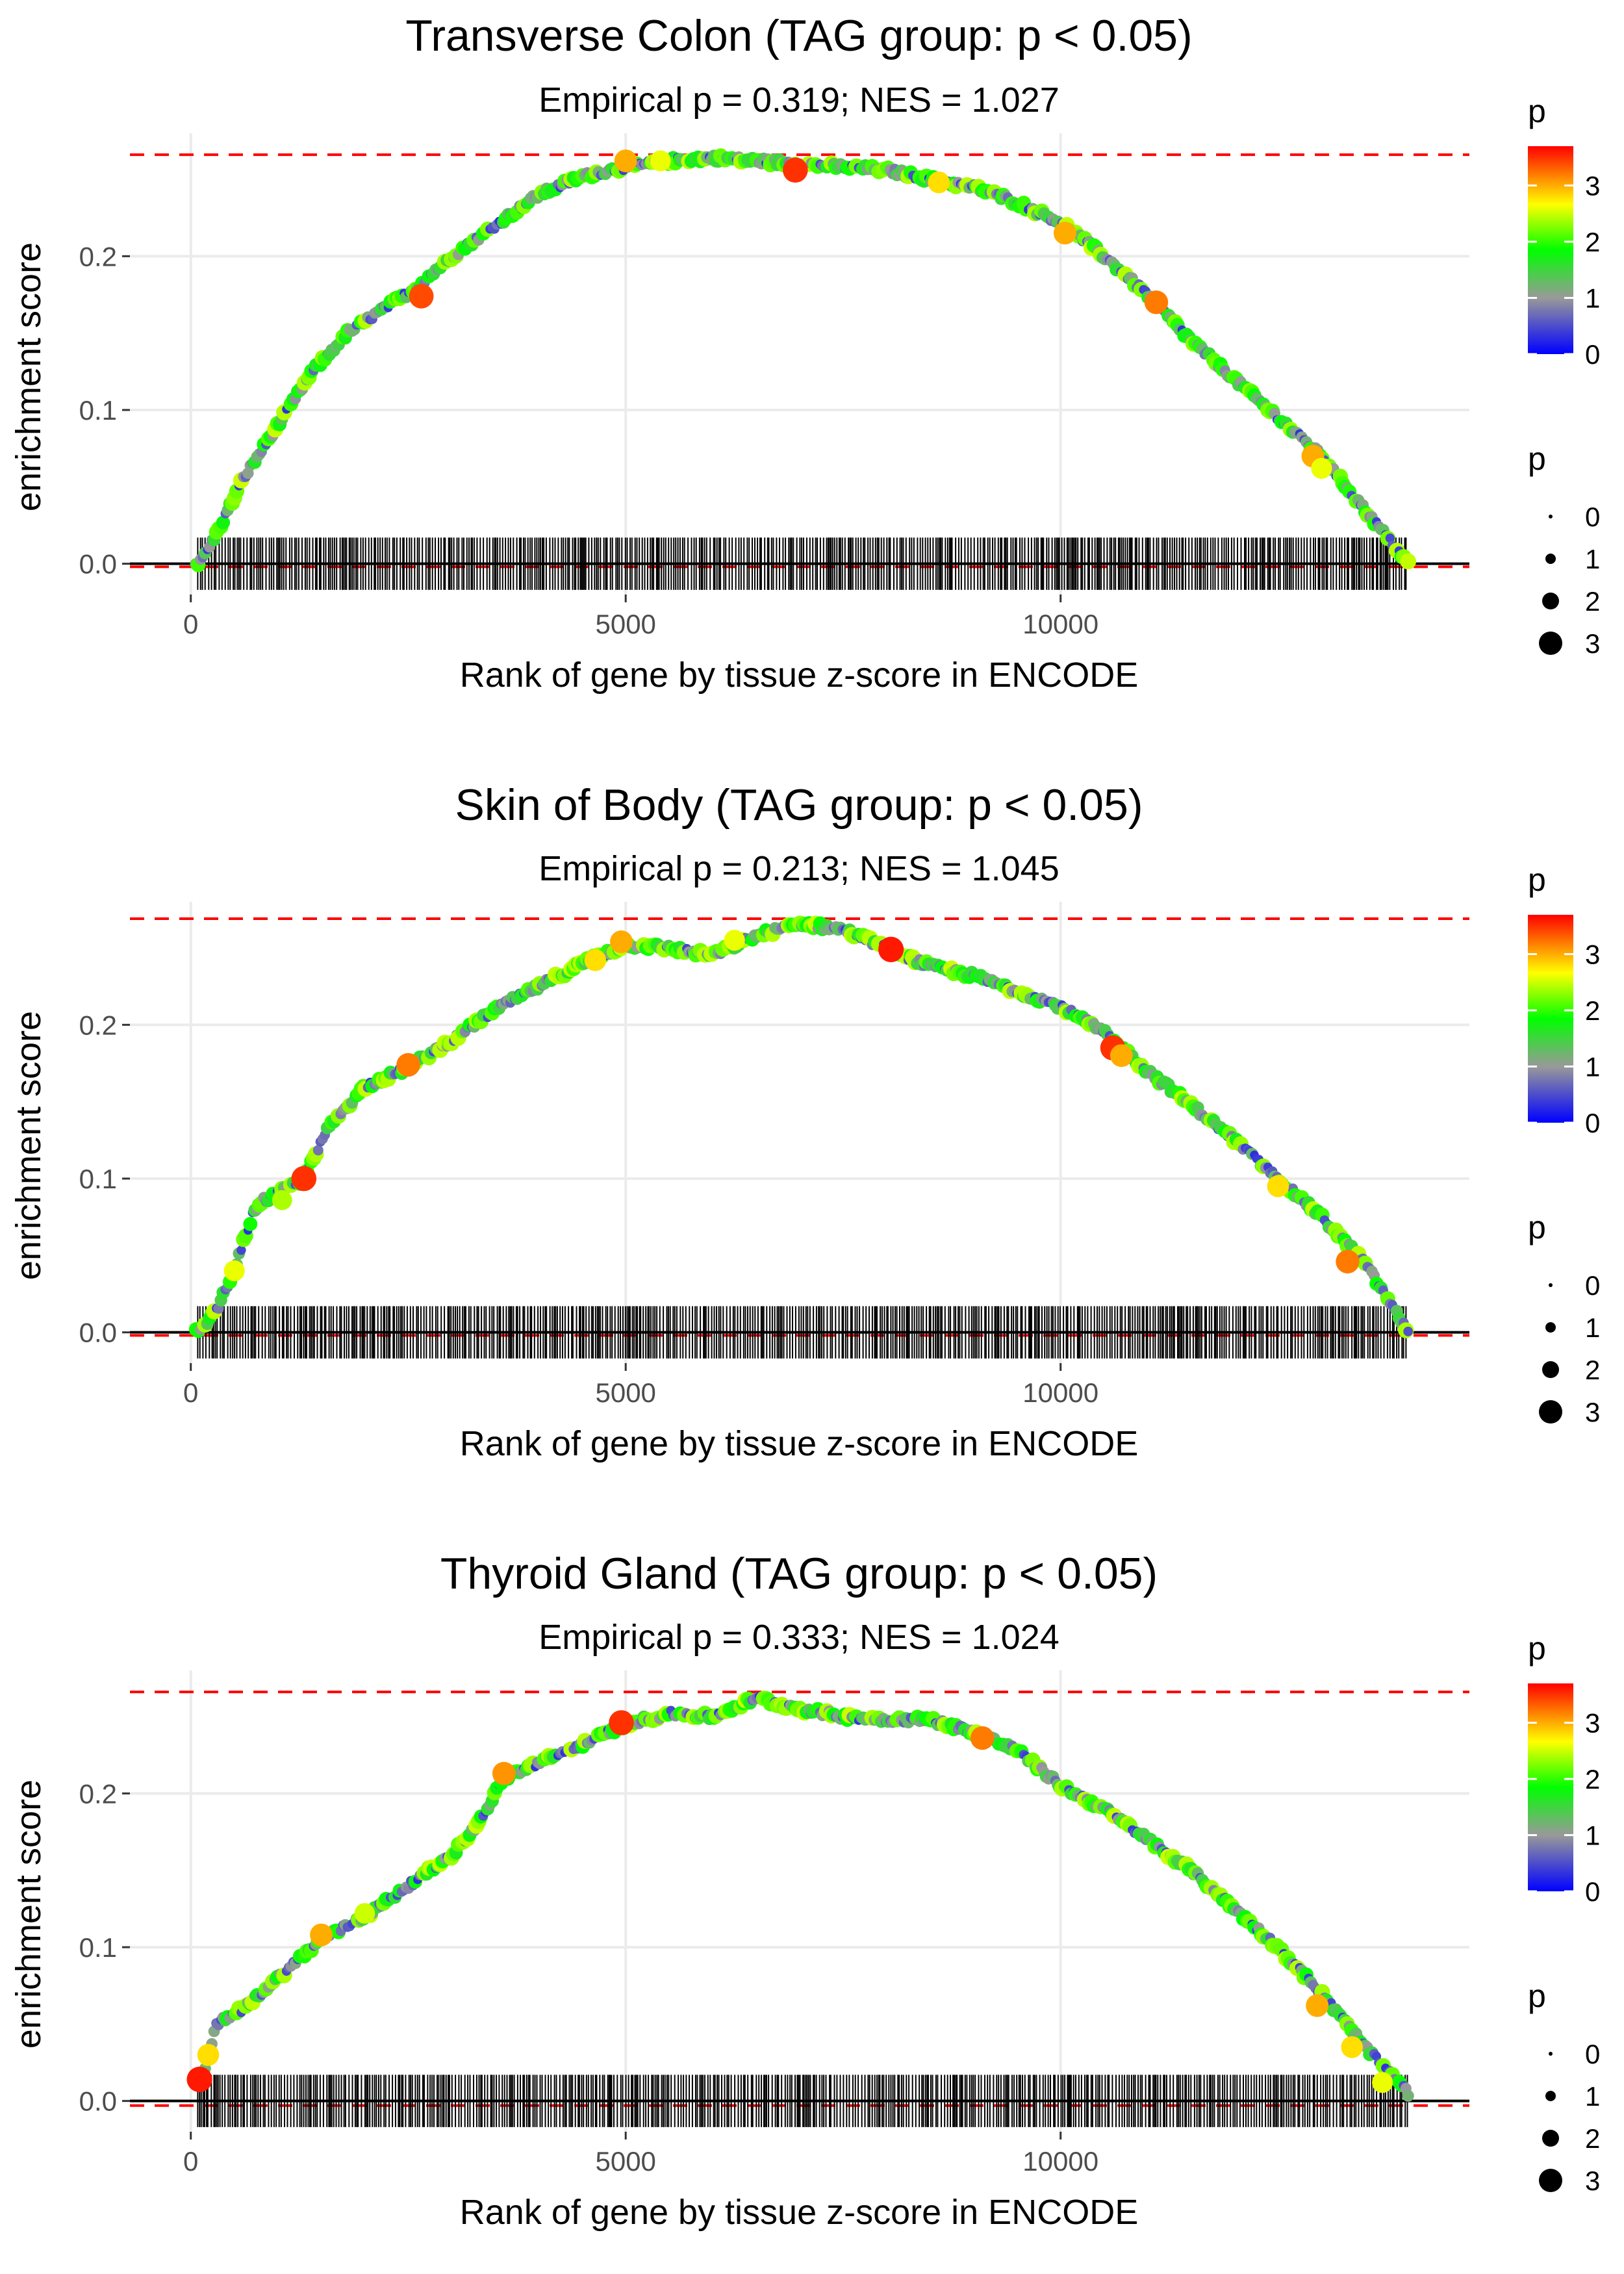  What do you see at coordinates (1537, 880) in the screenshot?
I see `color-legend-title: p` at bounding box center [1537, 880].